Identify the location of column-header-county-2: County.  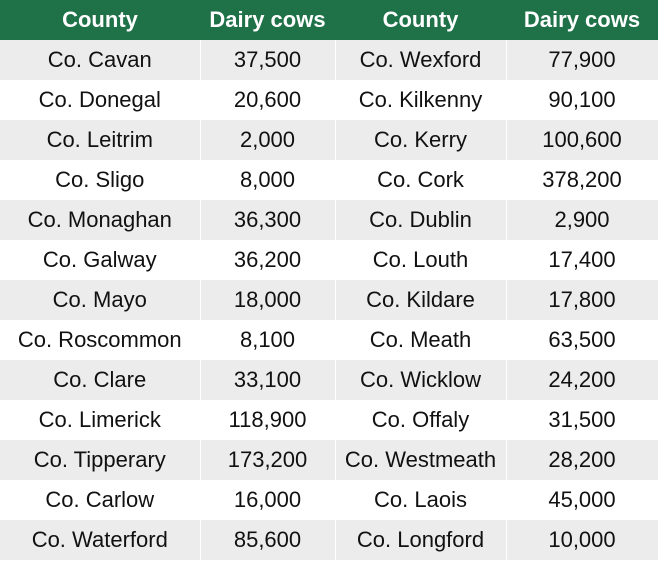
(420, 20).